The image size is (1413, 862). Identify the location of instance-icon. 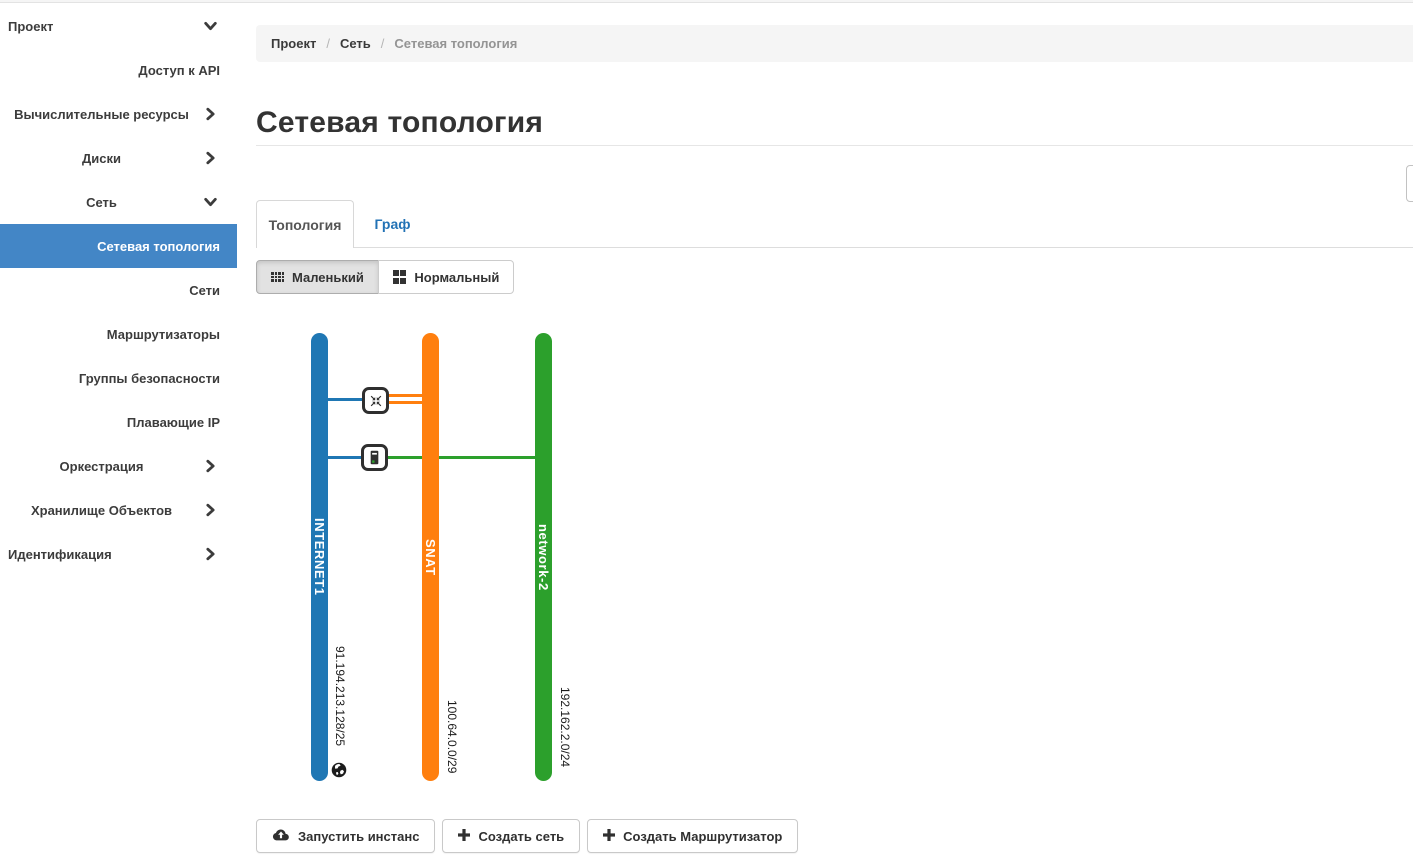
(374, 457).